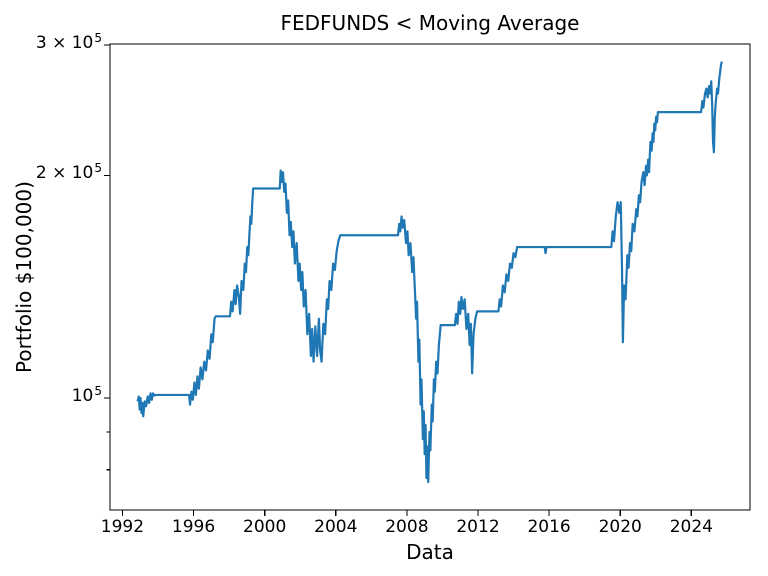  I want to click on y-axis-label: Portfolio $100,000), so click(24, 277).